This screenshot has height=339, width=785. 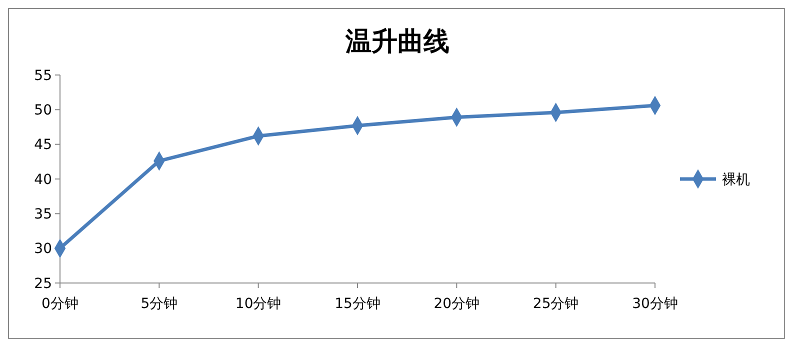 What do you see at coordinates (43, 180) in the screenshot?
I see `y-tick-label: 40` at bounding box center [43, 180].